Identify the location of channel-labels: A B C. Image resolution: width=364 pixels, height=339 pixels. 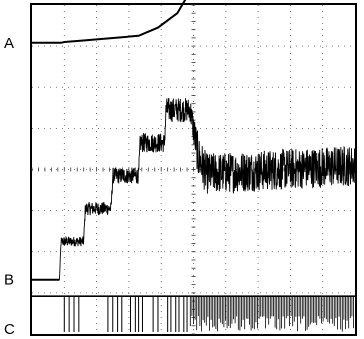
(9, 186).